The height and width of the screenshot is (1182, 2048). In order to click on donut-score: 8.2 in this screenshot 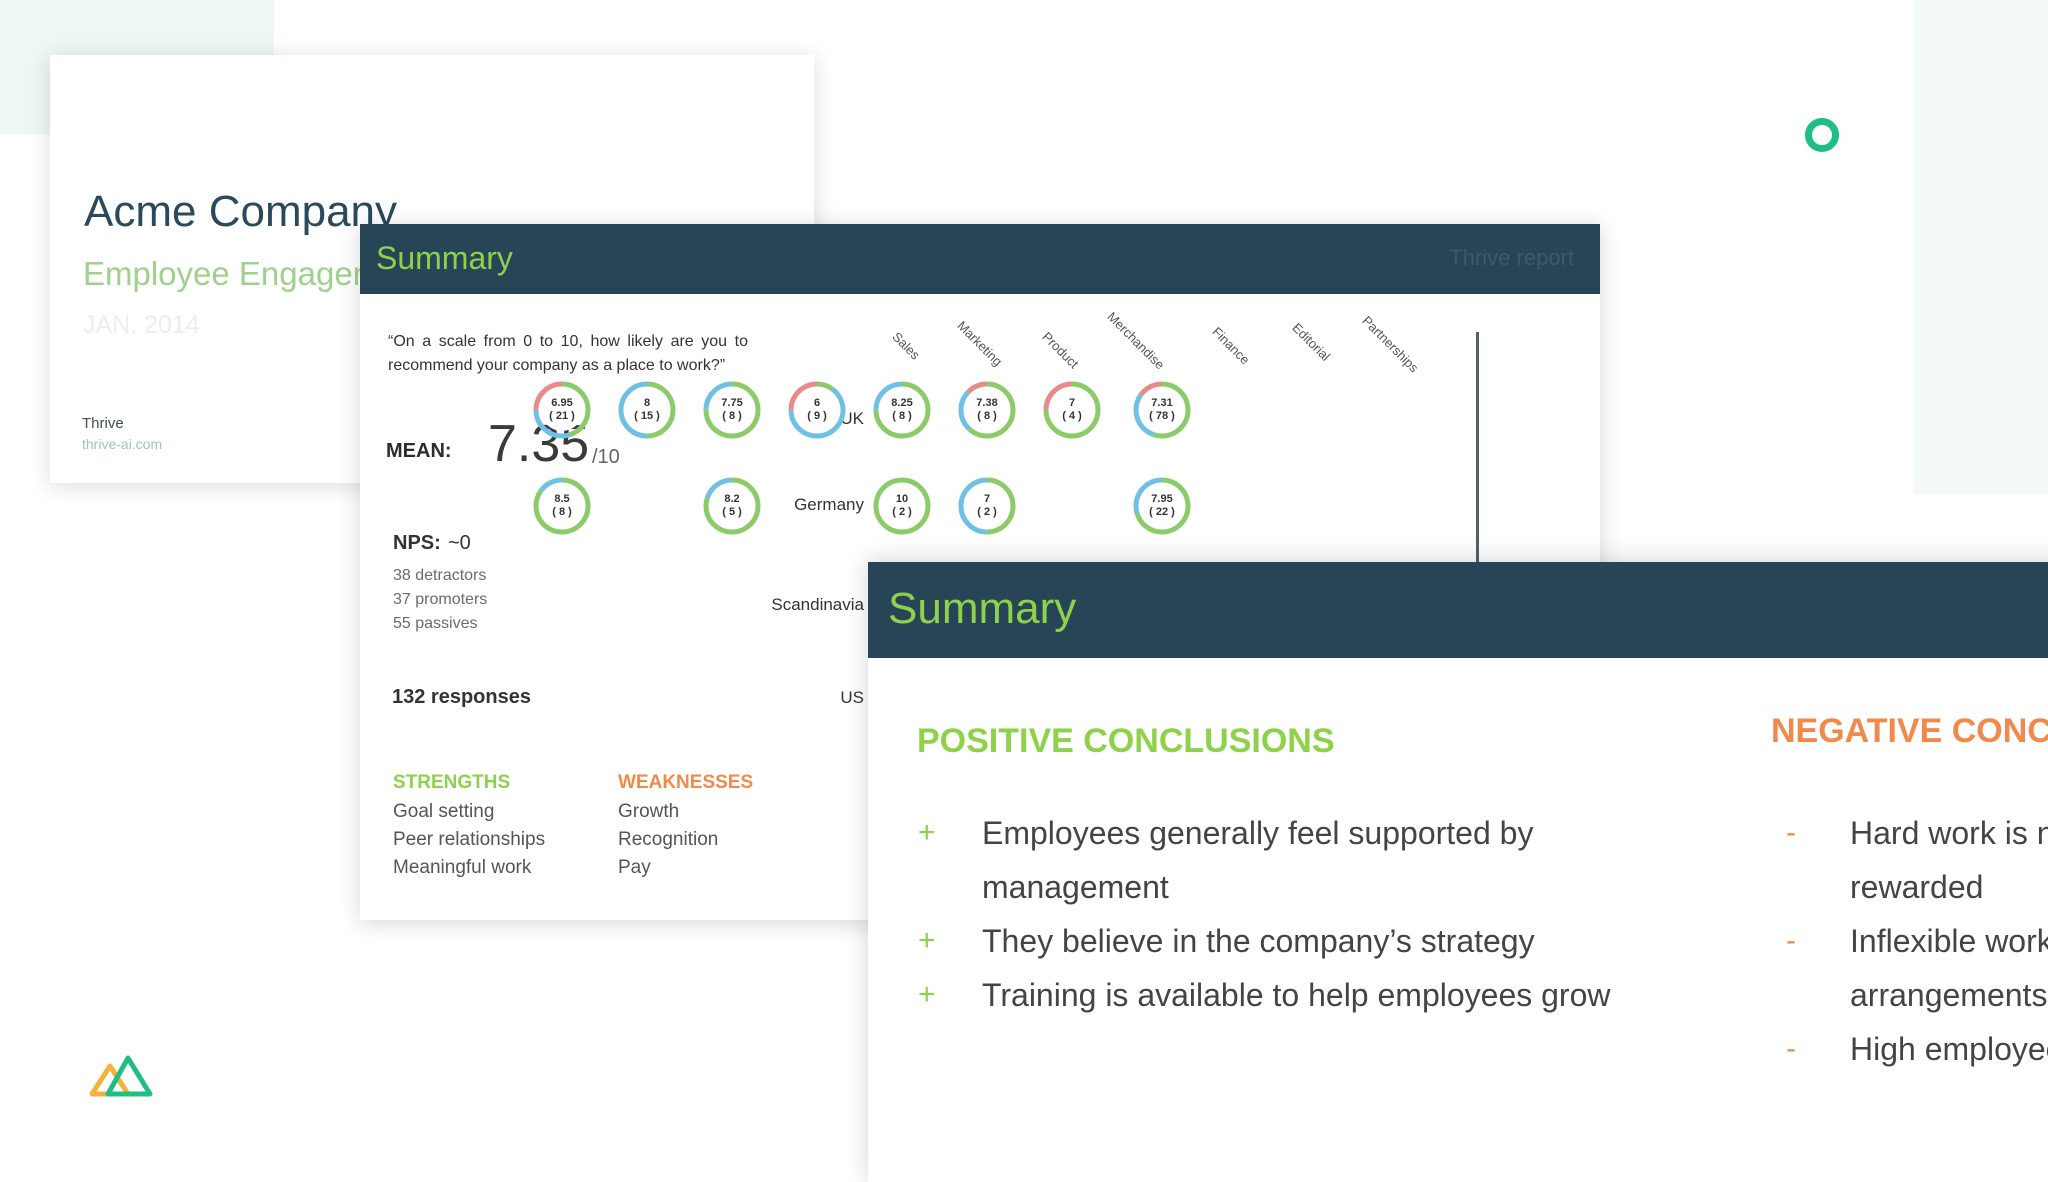, I will do `click(732, 499)`.